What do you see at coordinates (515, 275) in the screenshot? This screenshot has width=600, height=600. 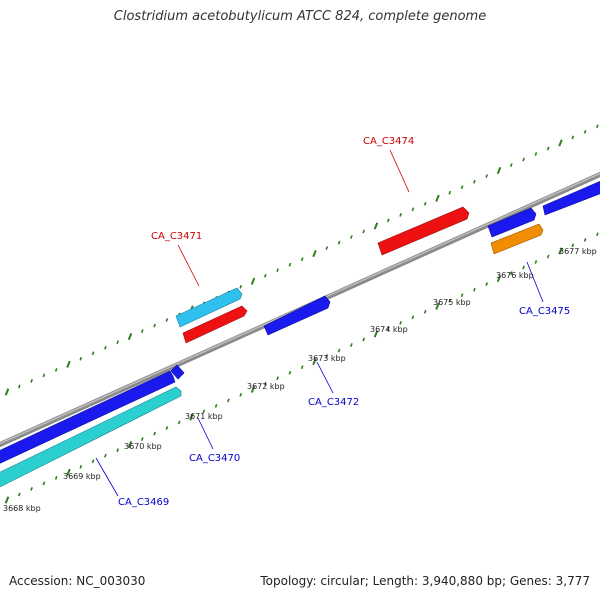 I see `scale-label: 3676 kbp` at bounding box center [515, 275].